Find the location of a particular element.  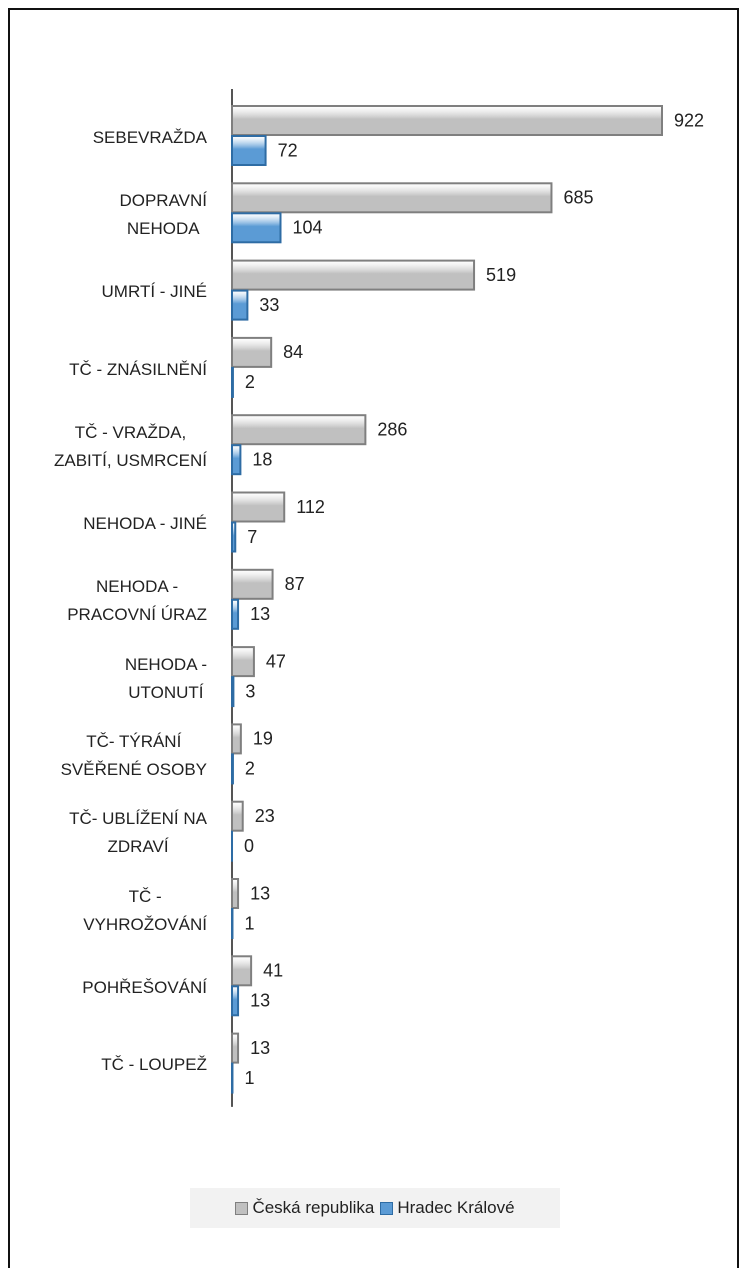

y-tick-label: POHŘEŠOVÁNÍ is located at coordinates (144, 987).